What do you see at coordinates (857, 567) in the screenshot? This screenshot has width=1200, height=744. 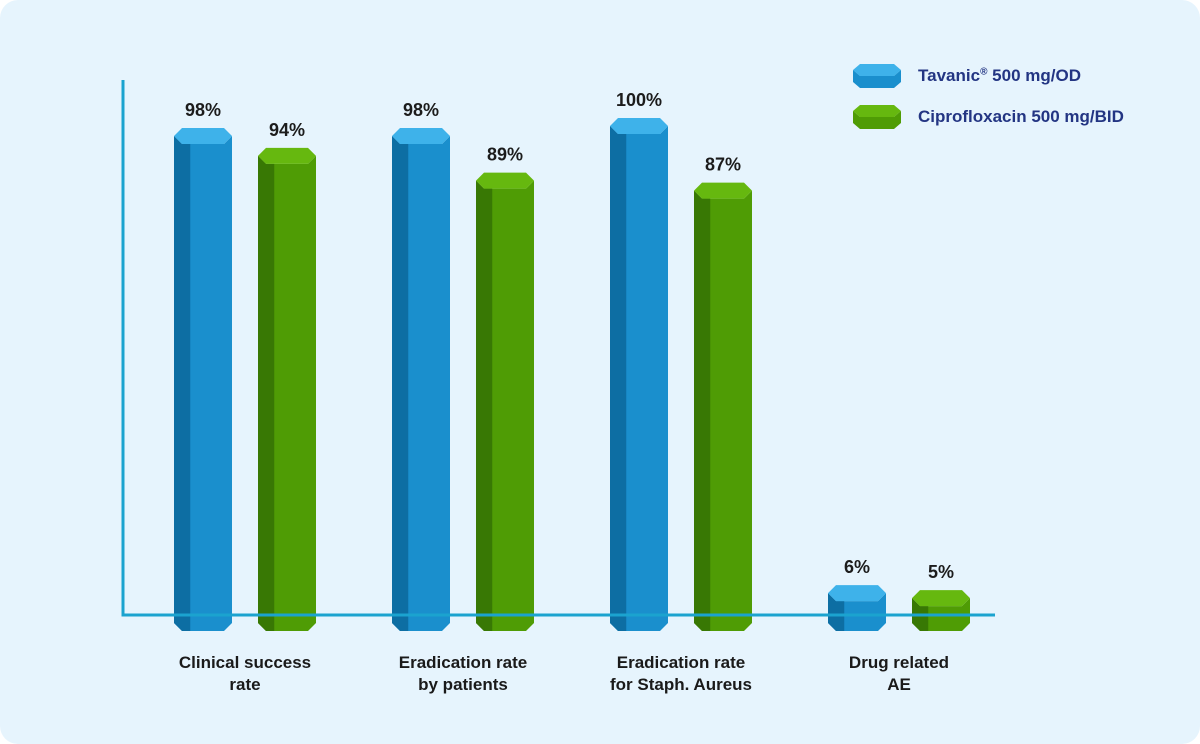 I see `value-label-0-3: 6%` at bounding box center [857, 567].